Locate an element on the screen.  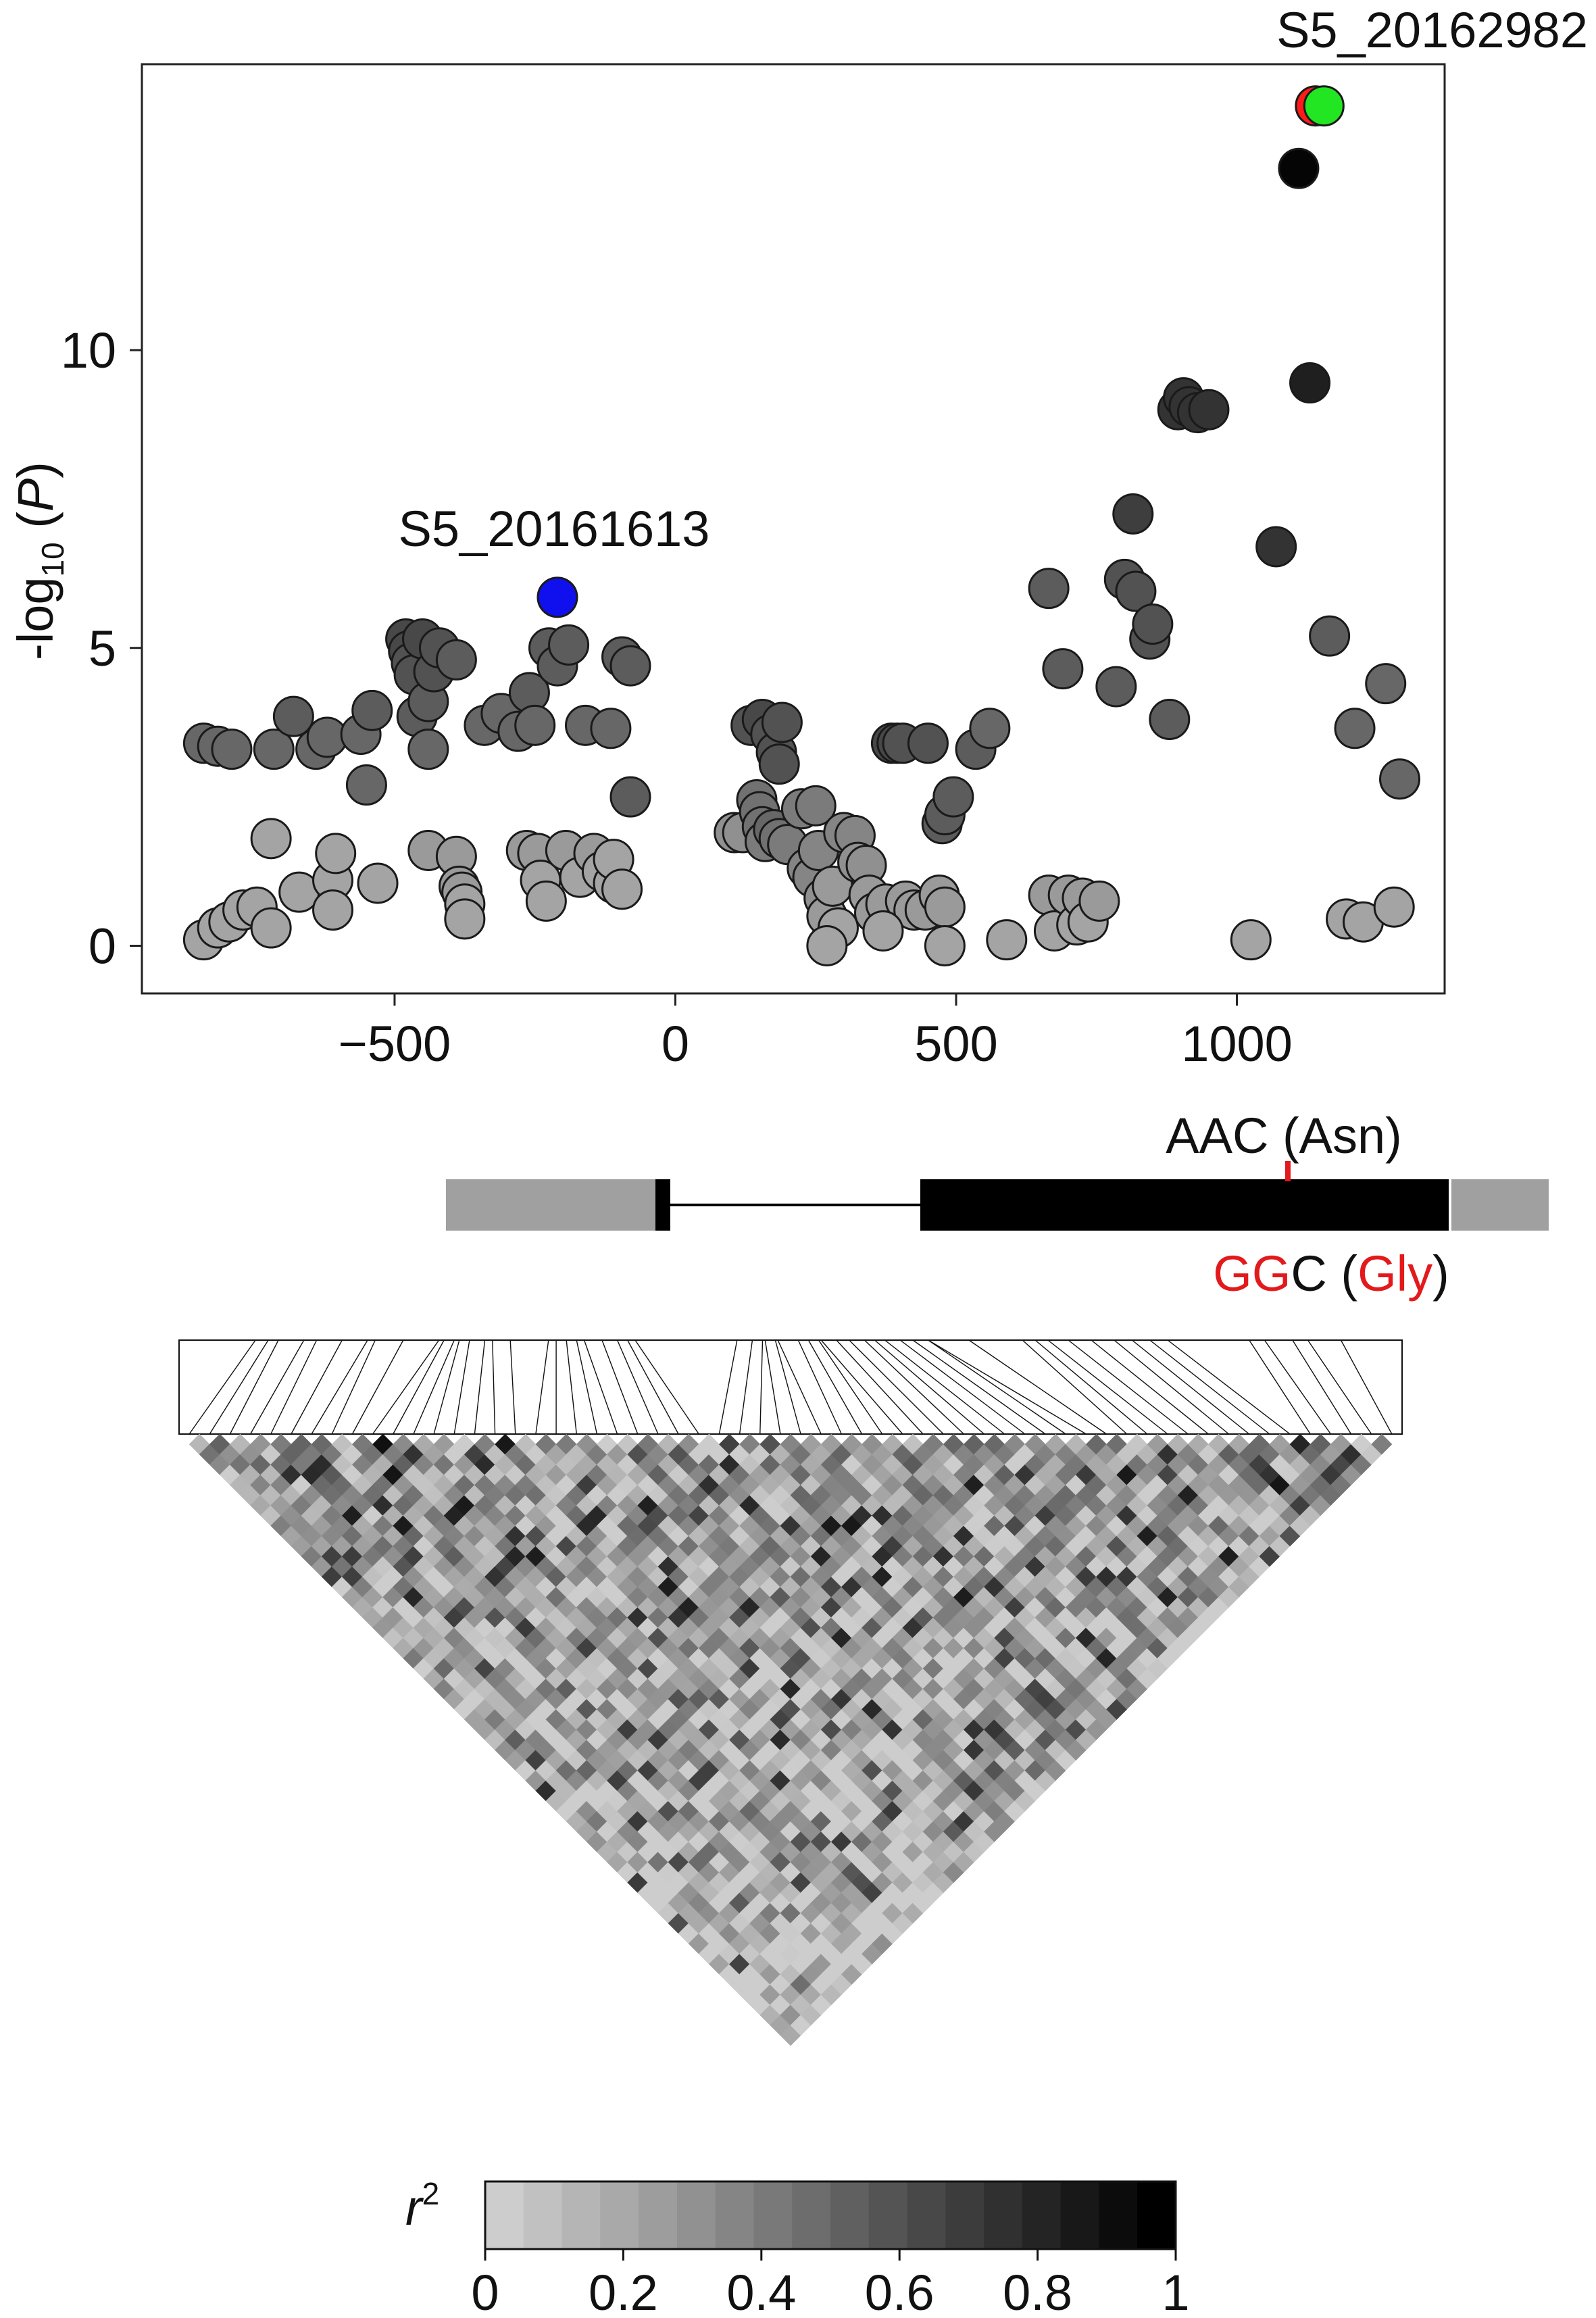
ref-codon-label: AAC (Asn) is located at coordinates (1284, 1136).